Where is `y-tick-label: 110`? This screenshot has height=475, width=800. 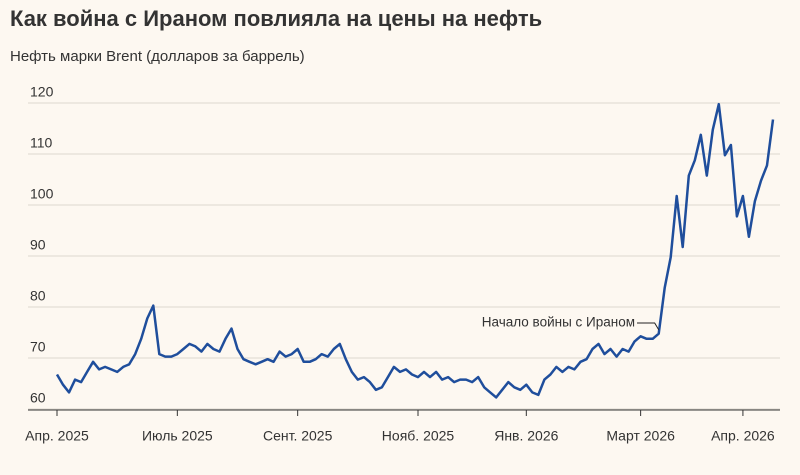 y-tick-label: 110 is located at coordinates (41, 143).